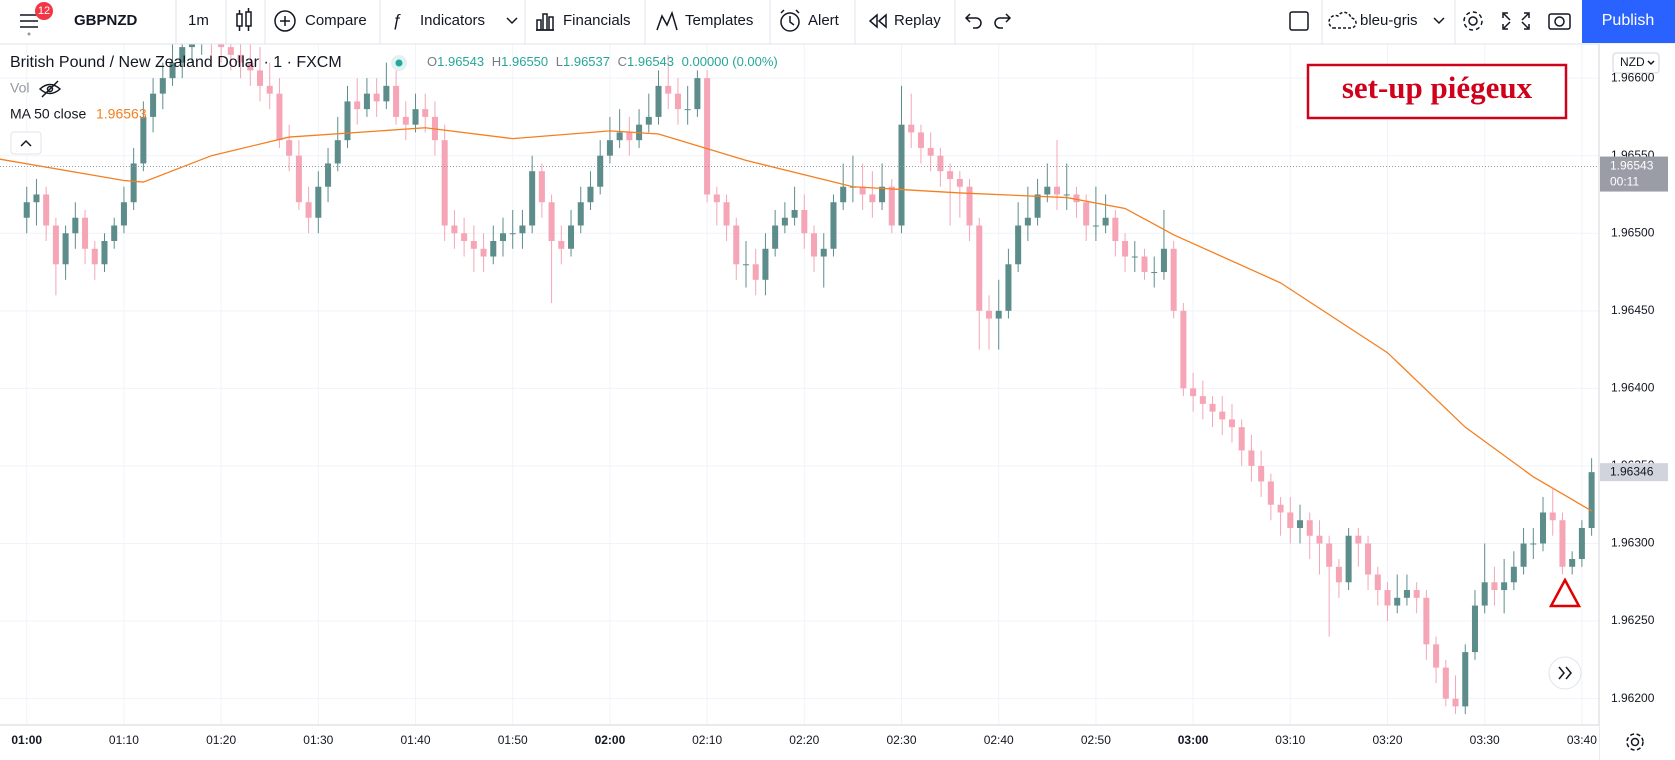 The image size is (1675, 760). I want to click on x-tick-label: 03:00, so click(1193, 740).